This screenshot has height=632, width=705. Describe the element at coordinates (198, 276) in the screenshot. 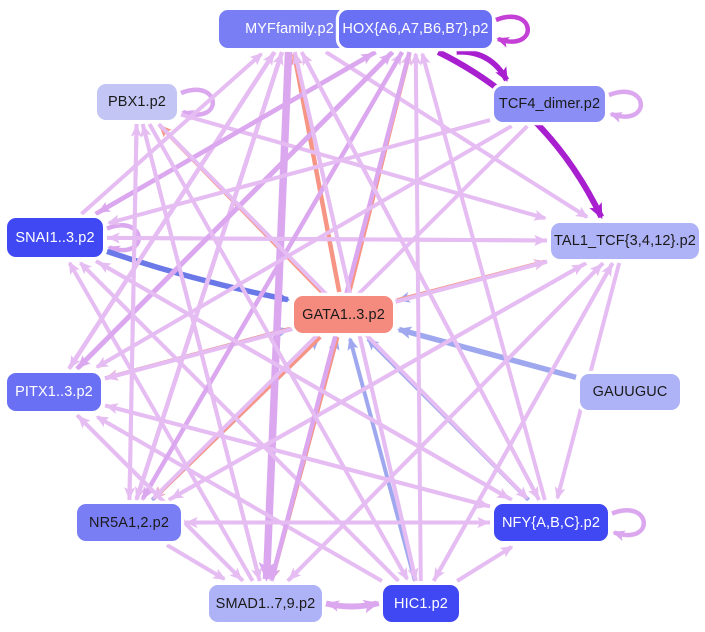

I see `edge-snai1-to-gata` at that location.